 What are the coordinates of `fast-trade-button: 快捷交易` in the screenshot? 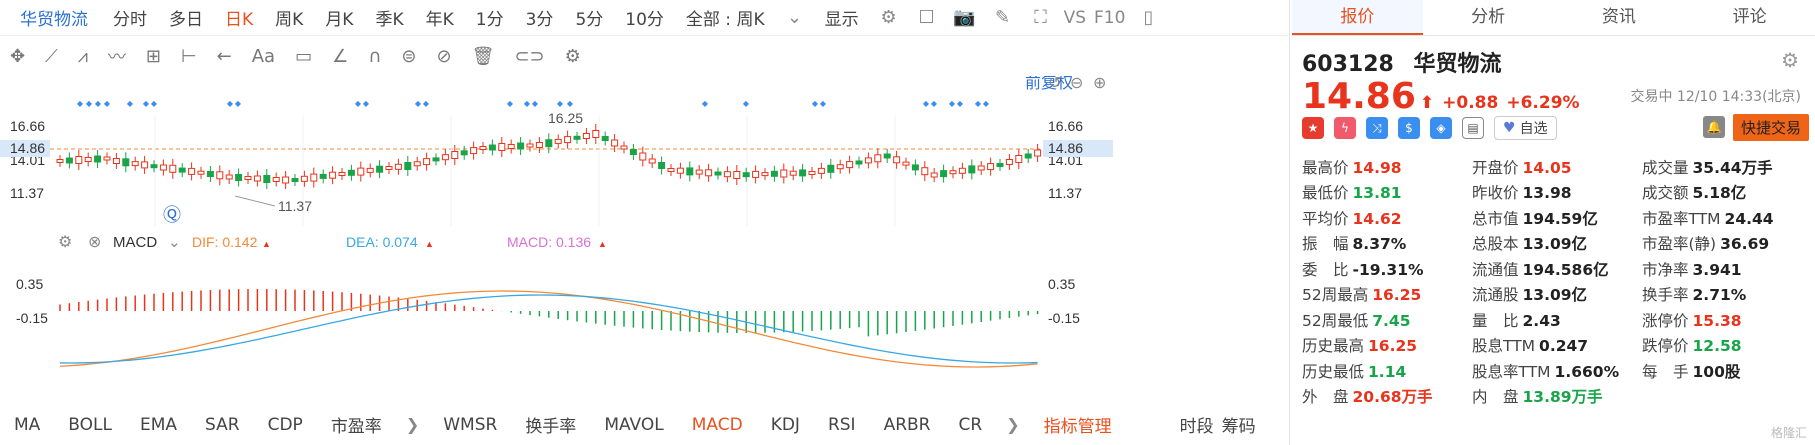 It's located at (1770, 127).